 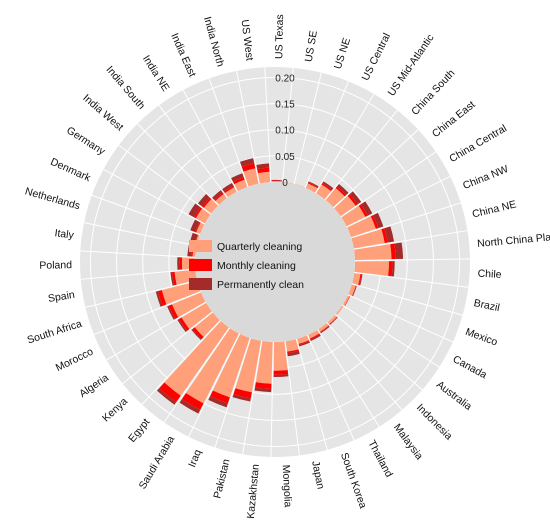 What do you see at coordinates (139, 430) in the screenshot?
I see `region-label: Egypt` at bounding box center [139, 430].